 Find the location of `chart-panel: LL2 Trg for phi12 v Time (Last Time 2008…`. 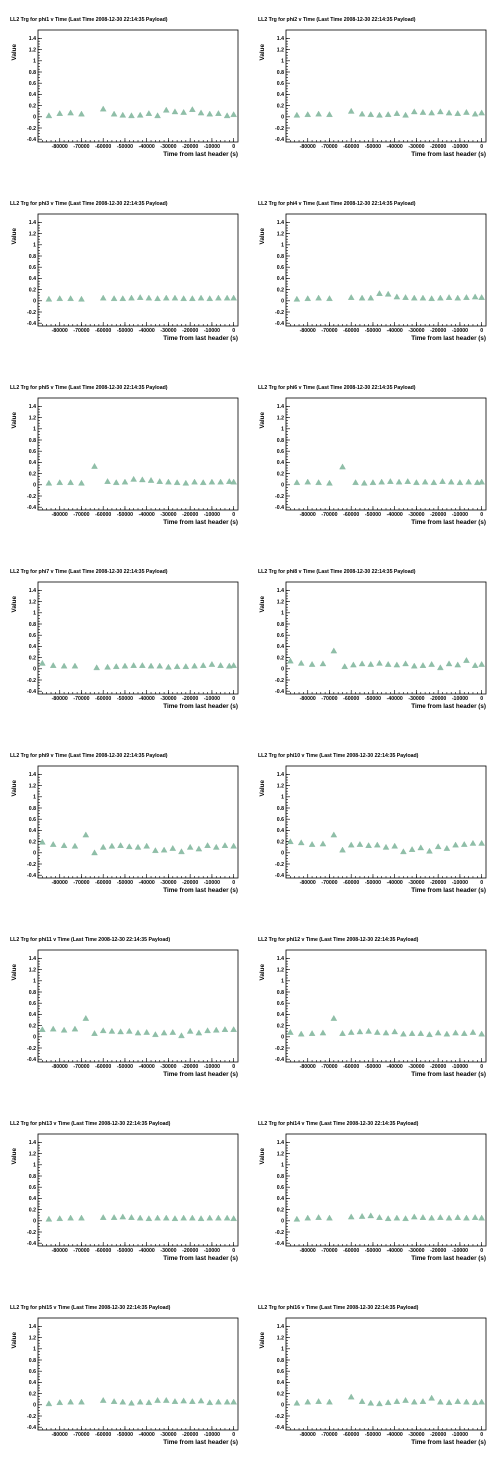

chart-panel: LL2 Trg for phi12 v Time (Last Time 2008… is located at coordinates (374, 1009).